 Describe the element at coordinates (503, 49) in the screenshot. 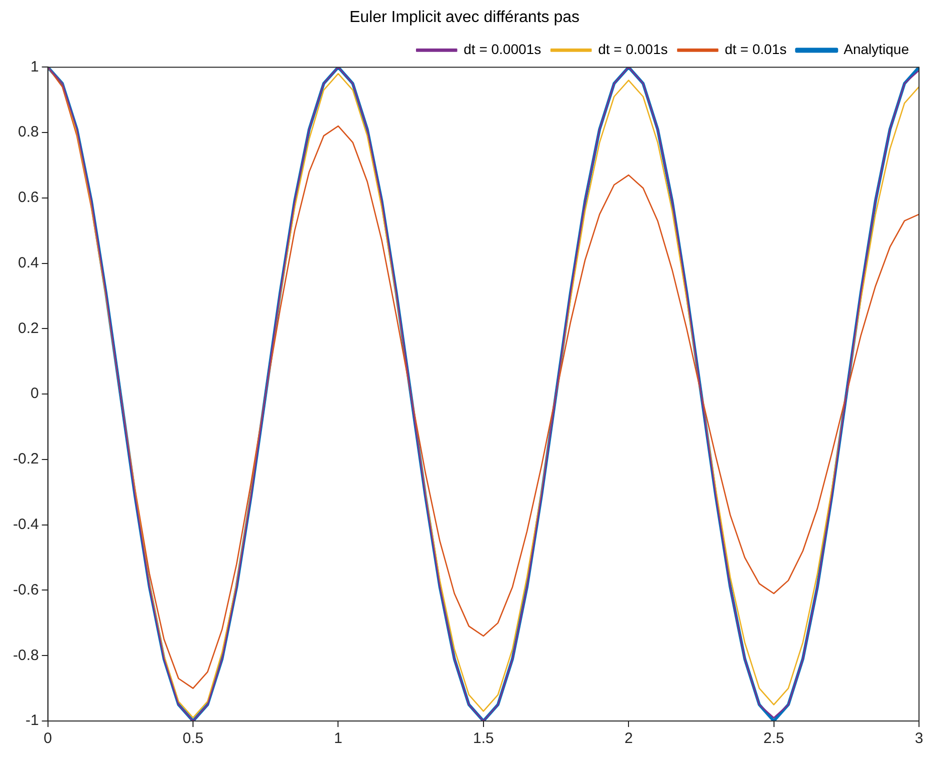

I see `legend-label: dt = 0.0001s` at that location.